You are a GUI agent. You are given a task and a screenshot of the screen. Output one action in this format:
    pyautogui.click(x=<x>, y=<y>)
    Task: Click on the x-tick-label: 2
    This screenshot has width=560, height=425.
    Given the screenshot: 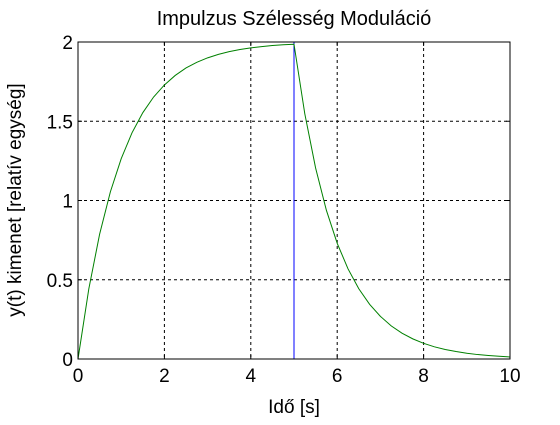 What is the action you would take?
    pyautogui.click(x=164, y=376)
    